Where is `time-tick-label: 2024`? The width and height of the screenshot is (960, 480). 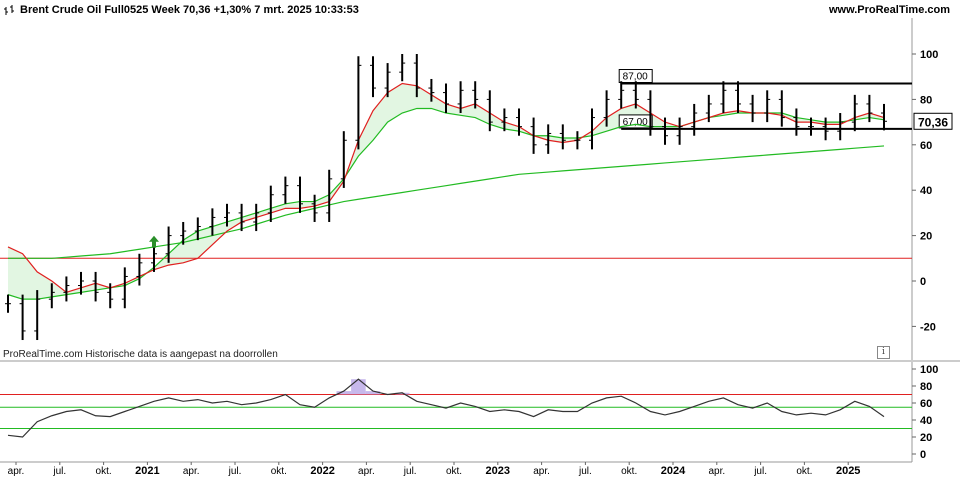 time-tick-label: 2024 is located at coordinates (673, 471).